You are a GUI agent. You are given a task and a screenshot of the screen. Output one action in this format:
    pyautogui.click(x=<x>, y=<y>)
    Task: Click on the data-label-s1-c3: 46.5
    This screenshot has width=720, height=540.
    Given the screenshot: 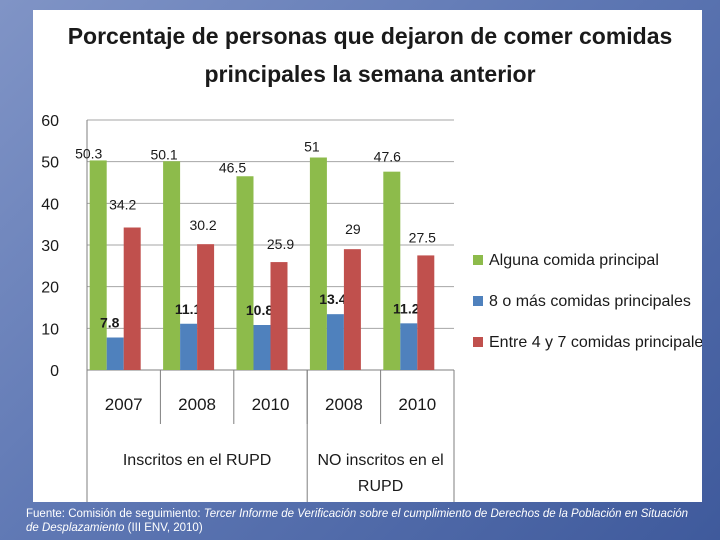 What is the action you would take?
    pyautogui.click(x=232, y=167)
    